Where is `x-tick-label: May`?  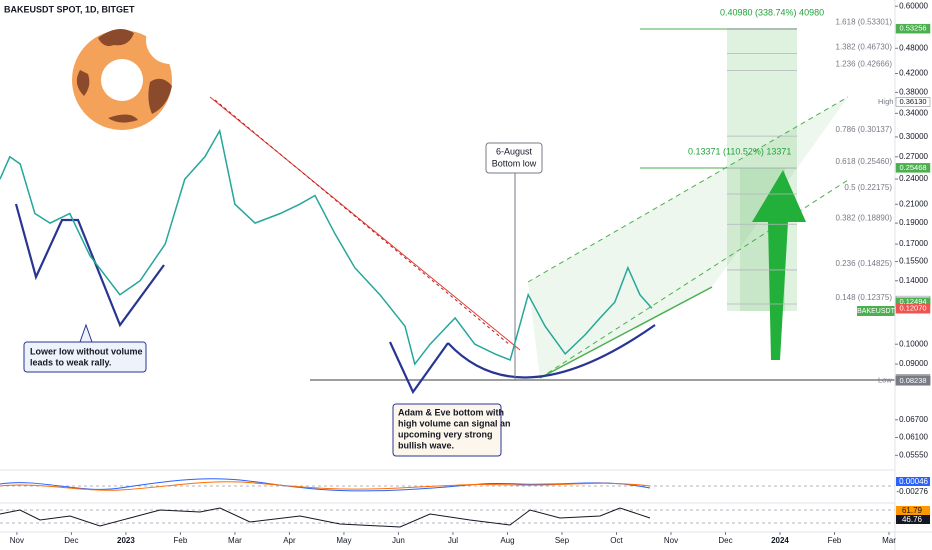
x-tick-label: May is located at coordinates (343, 540).